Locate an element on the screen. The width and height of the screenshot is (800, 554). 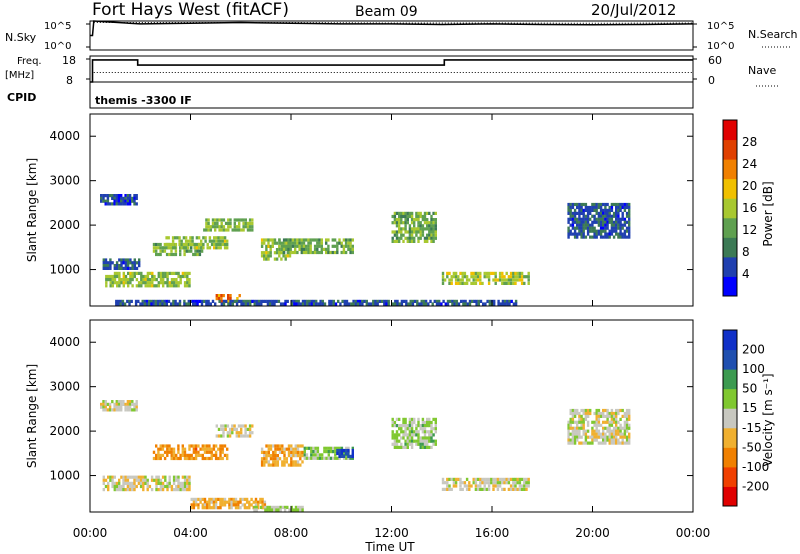
colorbar-segment is located at coordinates (730, 418).